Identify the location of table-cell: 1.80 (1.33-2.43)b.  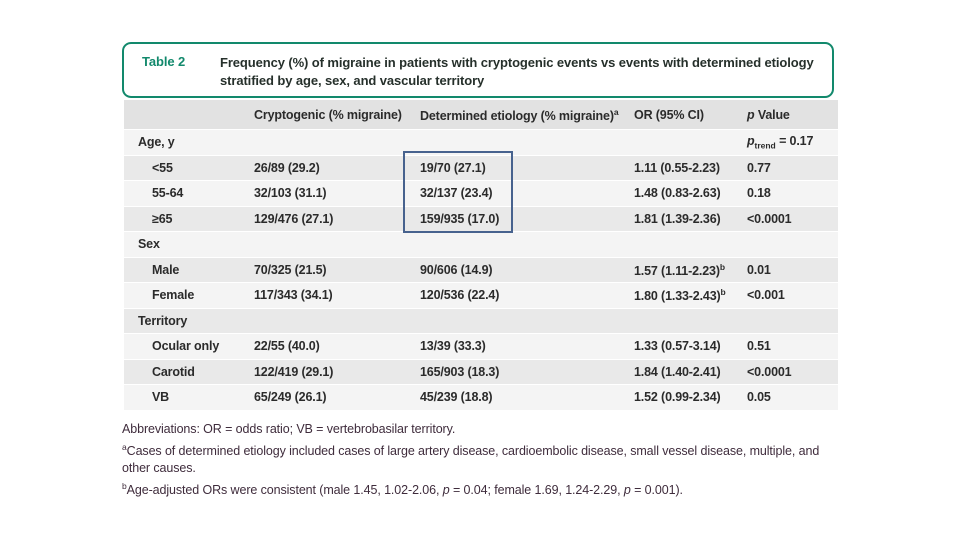
(680, 295).